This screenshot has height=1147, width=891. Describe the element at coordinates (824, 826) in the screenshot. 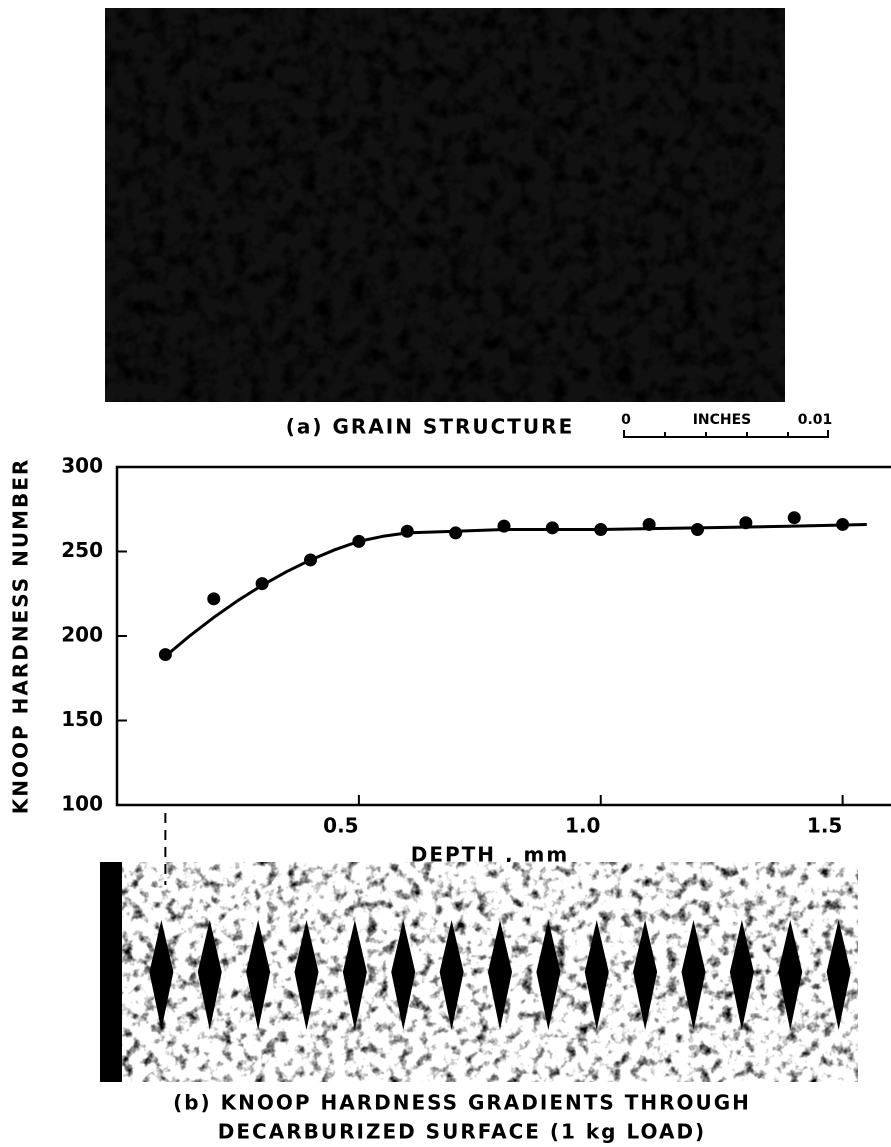

I see `x-tick-label: 1.5` at that location.